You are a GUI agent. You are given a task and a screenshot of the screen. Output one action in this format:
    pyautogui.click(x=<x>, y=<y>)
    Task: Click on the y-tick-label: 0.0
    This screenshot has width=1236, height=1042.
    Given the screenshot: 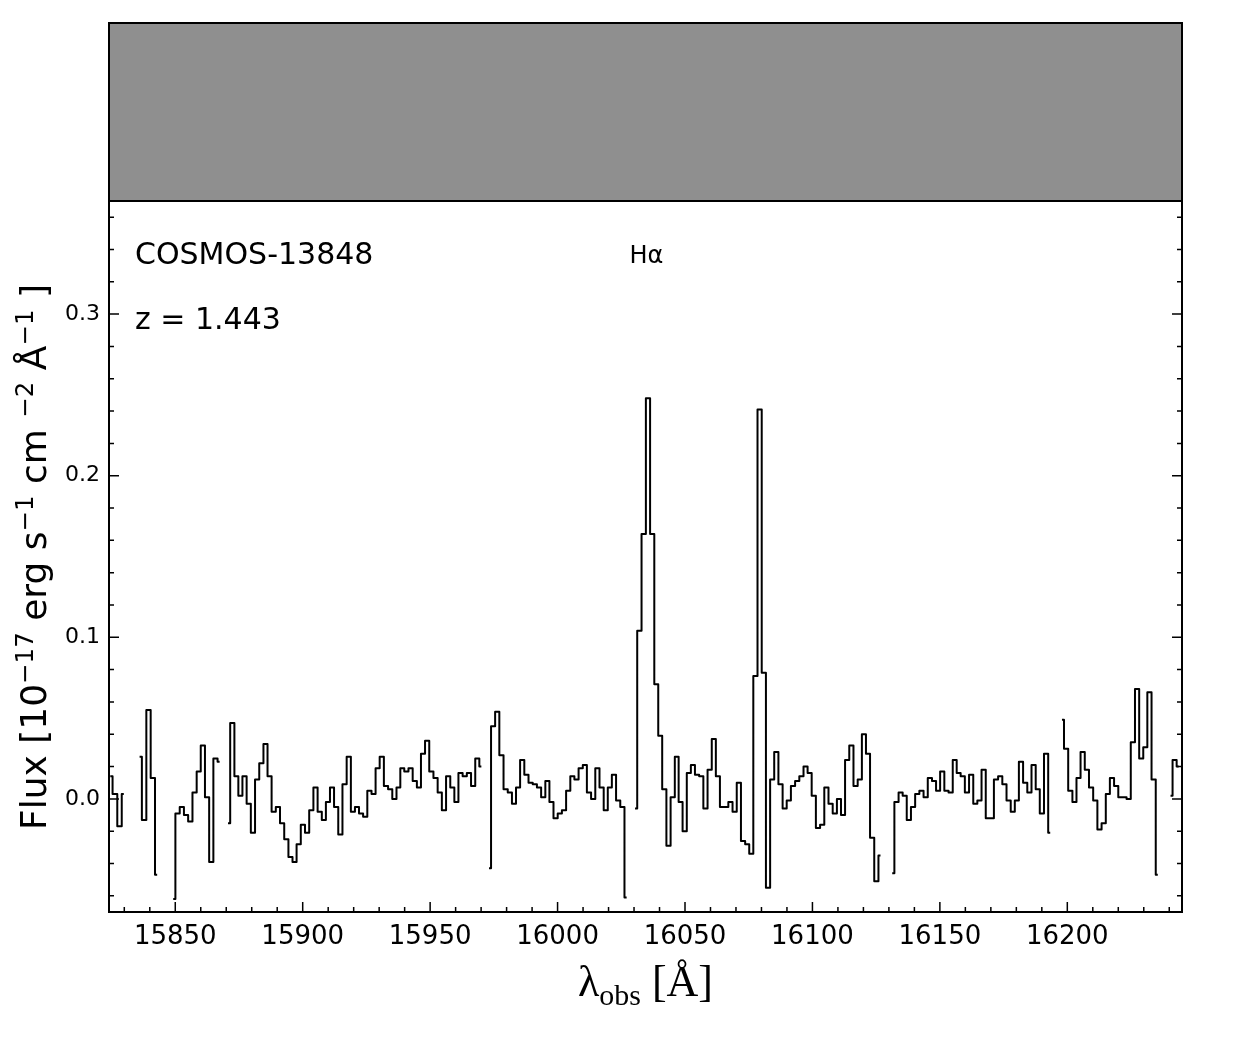 What is the action you would take?
    pyautogui.click(x=82, y=797)
    